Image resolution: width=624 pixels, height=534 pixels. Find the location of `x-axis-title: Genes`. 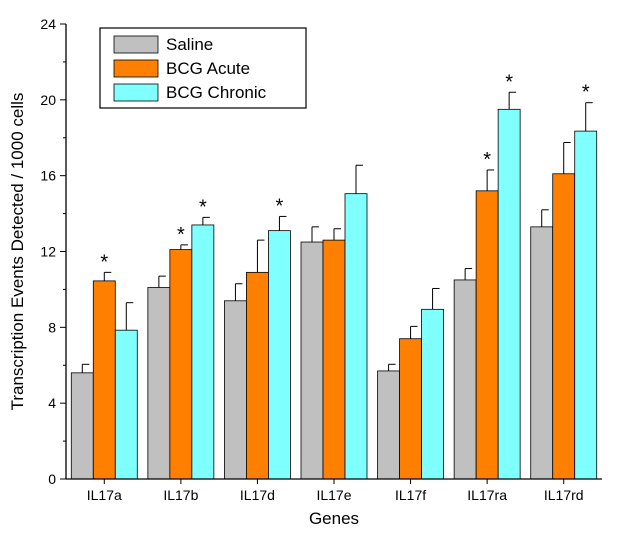

x-axis-title: Genes is located at coordinates (334, 518).